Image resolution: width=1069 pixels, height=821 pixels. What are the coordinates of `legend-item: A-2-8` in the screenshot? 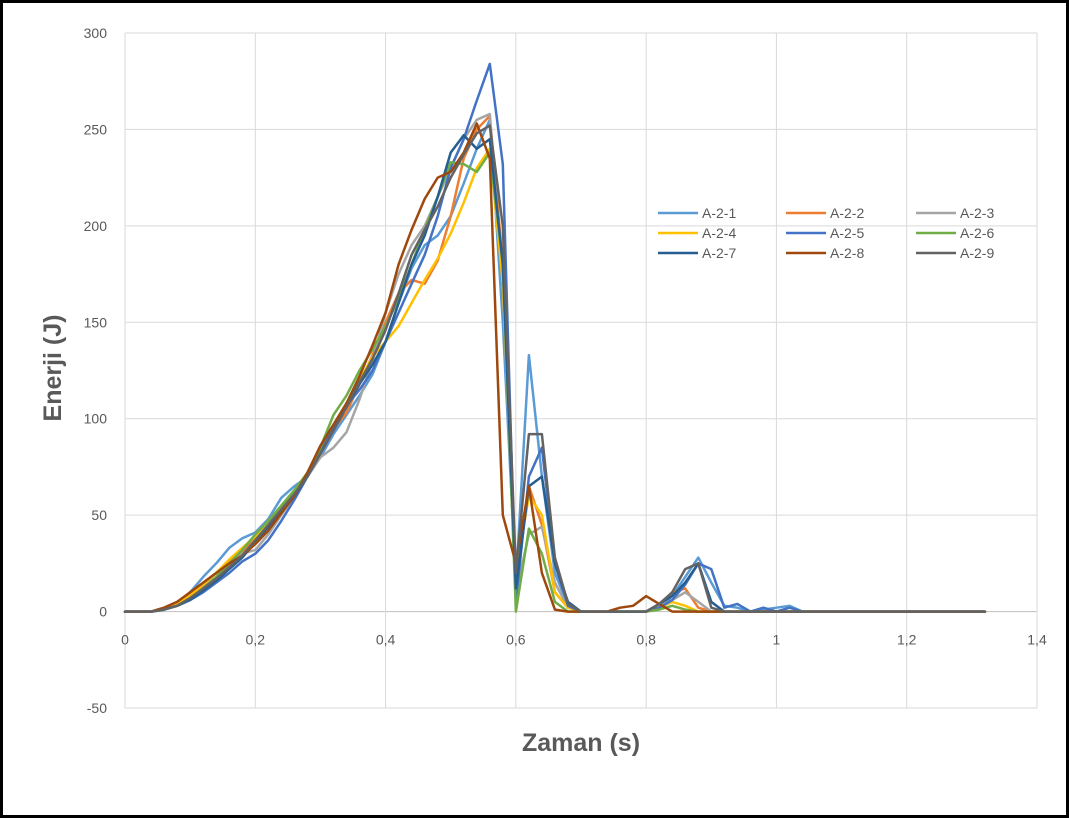 It's located at (825, 253).